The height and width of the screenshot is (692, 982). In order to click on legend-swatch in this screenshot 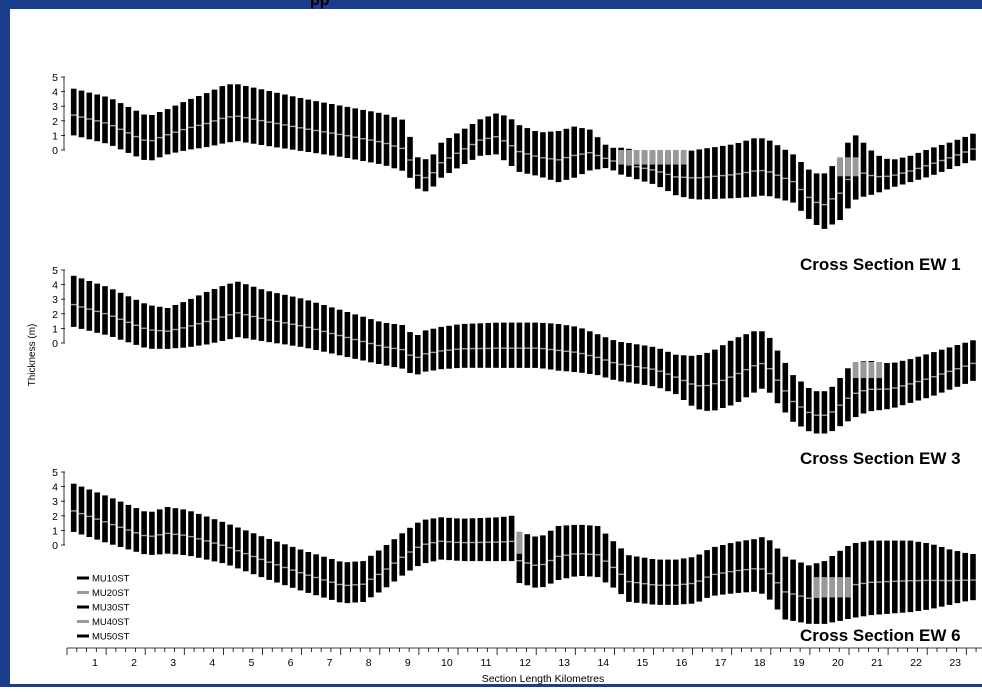, I will do `click(83, 592)`.